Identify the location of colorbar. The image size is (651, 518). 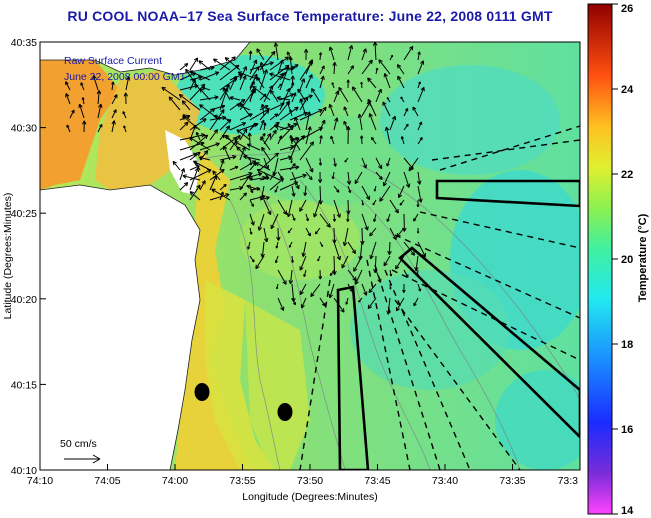
(600, 259).